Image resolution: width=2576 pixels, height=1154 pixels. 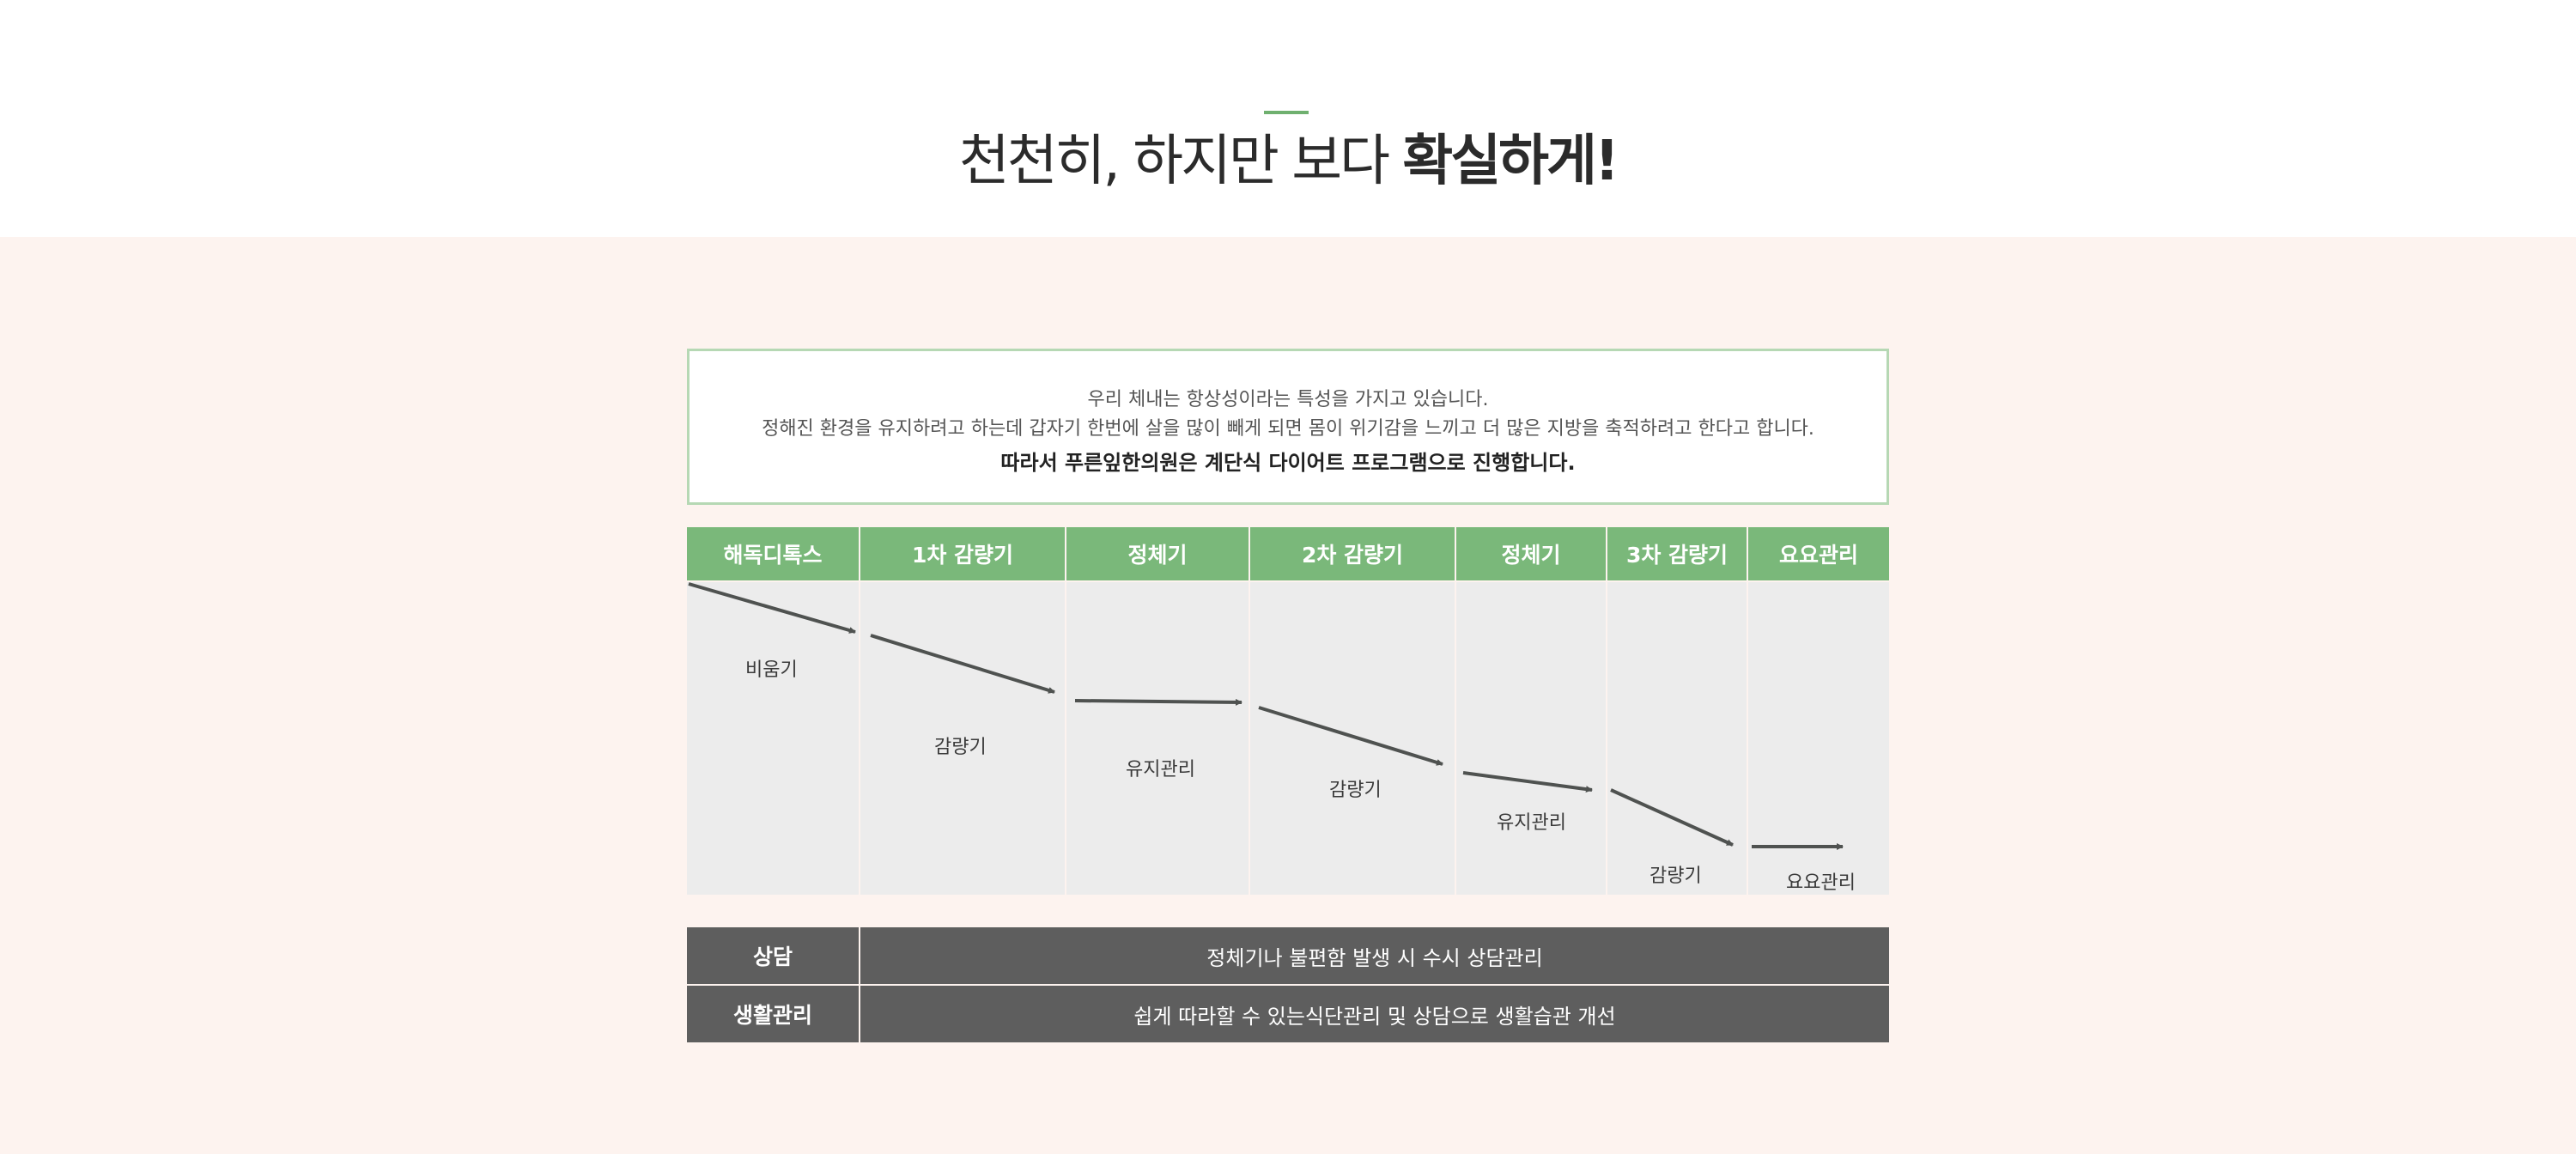 What do you see at coordinates (1180, 161) in the screenshot?
I see `page-title-light: 천천히, 하지만 보다` at bounding box center [1180, 161].